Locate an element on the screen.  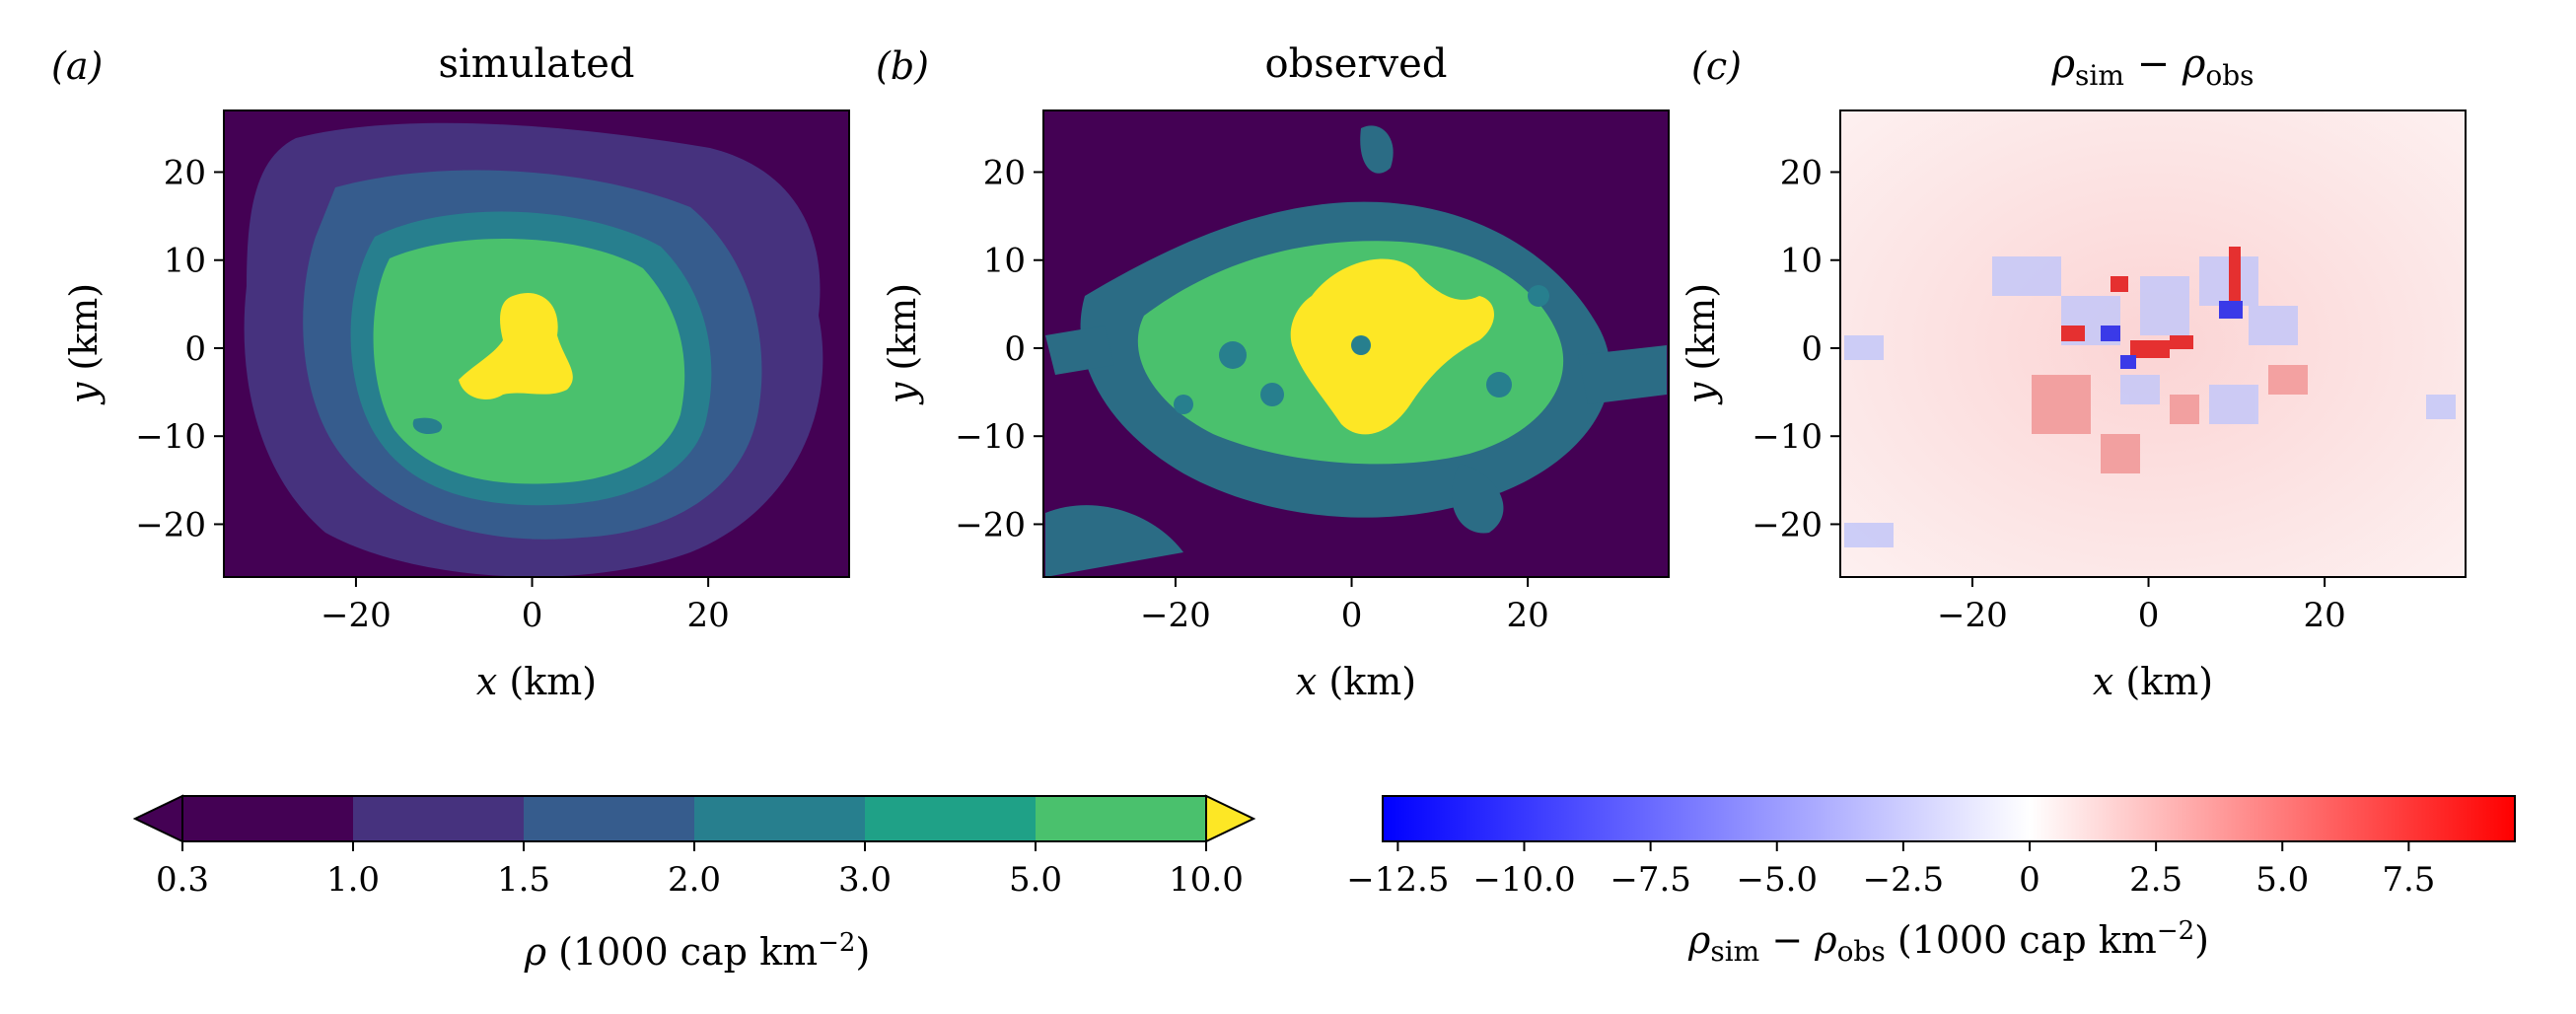
axes-frame-a is located at coordinates (537, 344).